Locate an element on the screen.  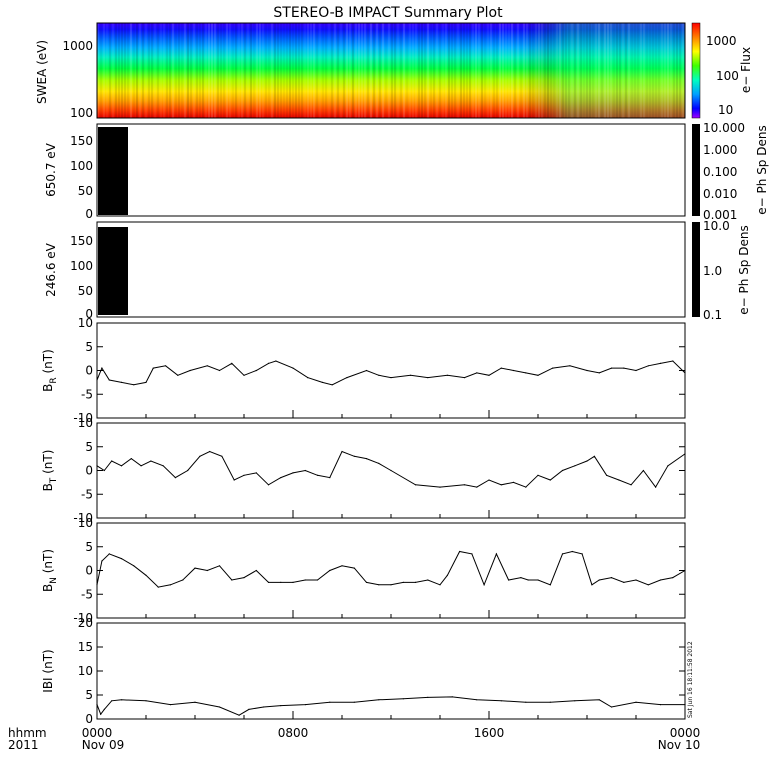
pad-246-cbtick-0.1: 0.1 is located at coordinates (712, 315).